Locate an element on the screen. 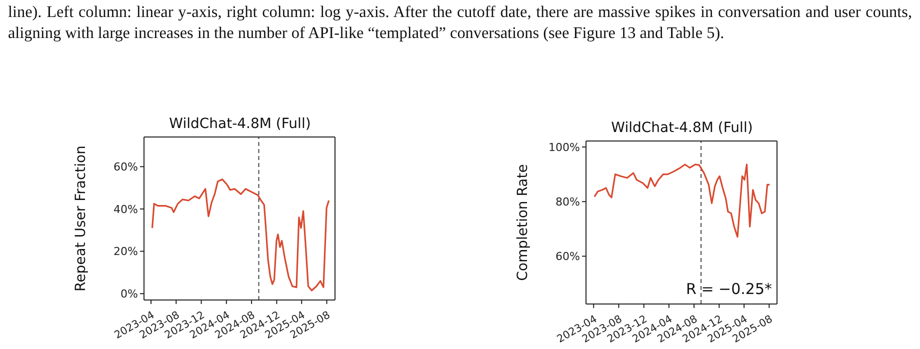 This screenshot has width=920, height=349. y-axis-title: Completion Rate is located at coordinates (522, 222).